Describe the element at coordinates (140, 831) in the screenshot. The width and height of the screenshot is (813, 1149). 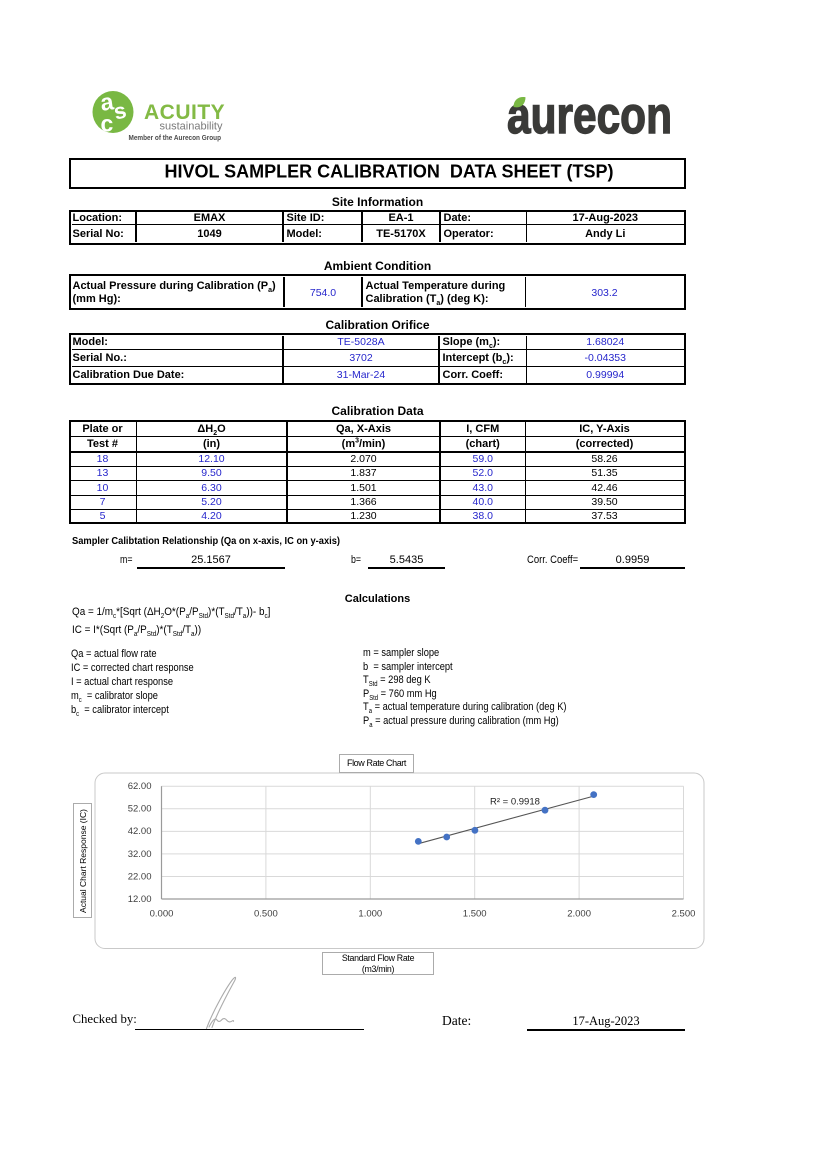
I see `svg-text: 42.00` at that location.